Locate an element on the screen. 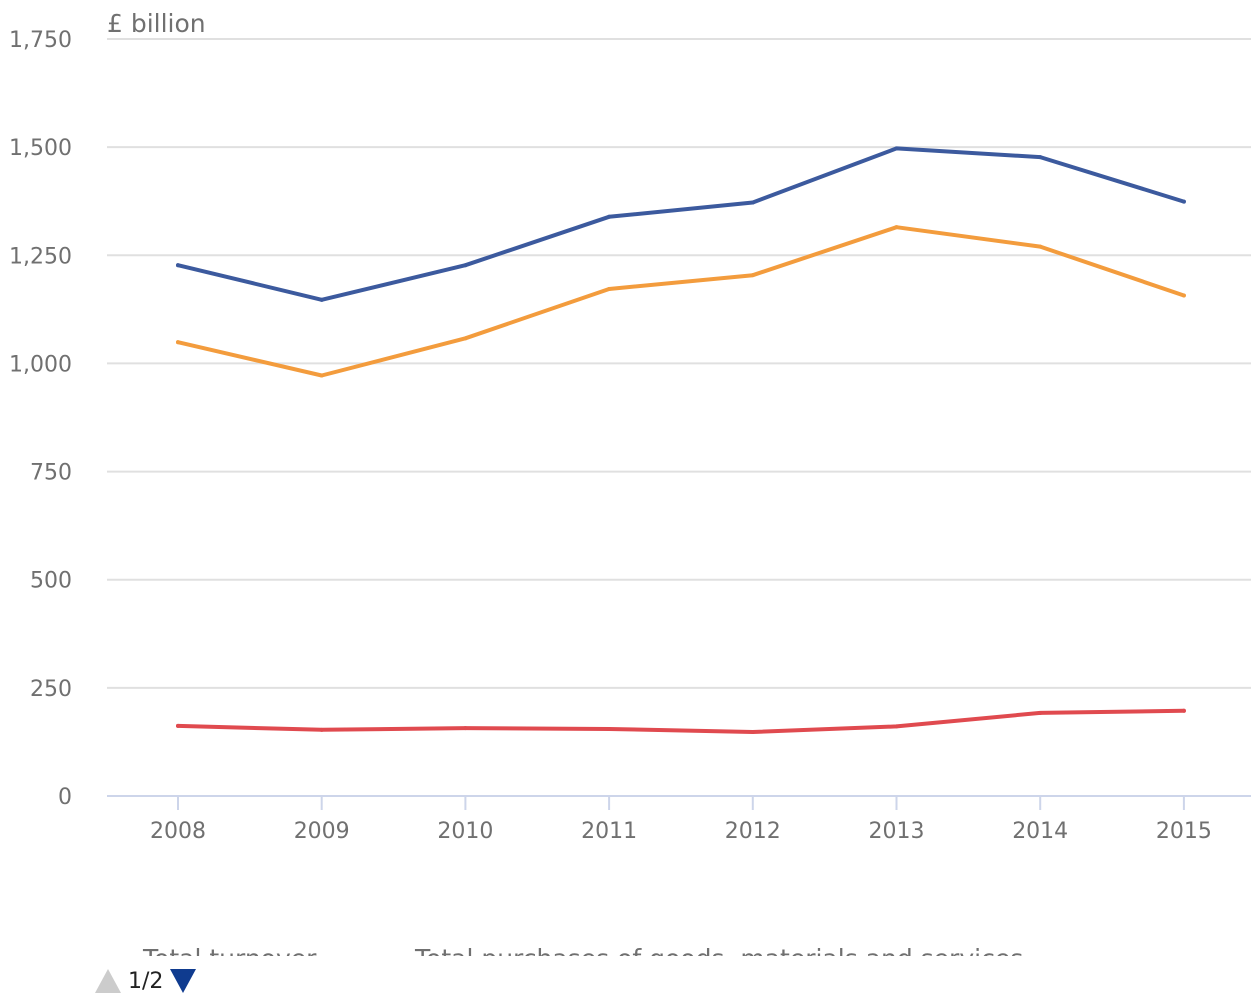  y-tick-label: 500 is located at coordinates (51, 581).